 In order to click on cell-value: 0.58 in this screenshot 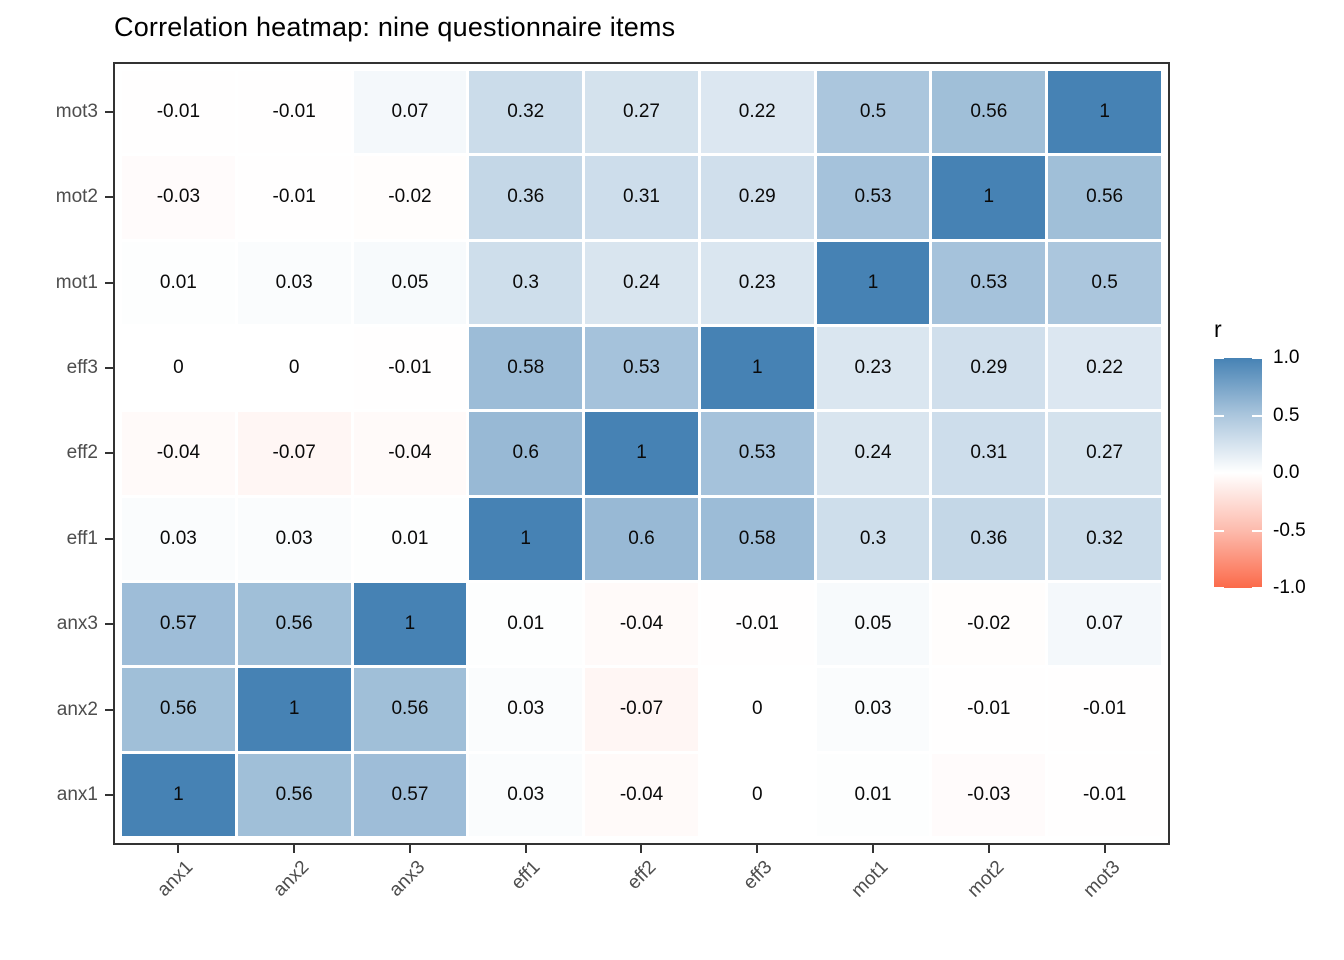, I will do `click(757, 538)`.